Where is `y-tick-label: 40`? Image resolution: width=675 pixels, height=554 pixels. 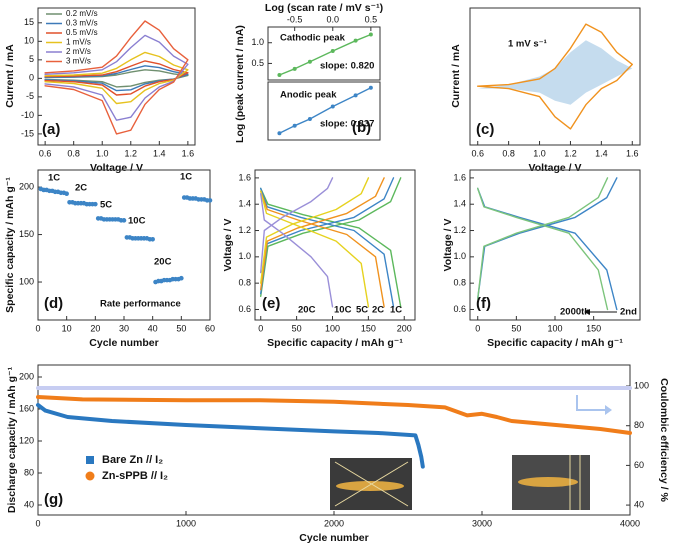
y-tick-label: 40 is located at coordinates (29, 504).